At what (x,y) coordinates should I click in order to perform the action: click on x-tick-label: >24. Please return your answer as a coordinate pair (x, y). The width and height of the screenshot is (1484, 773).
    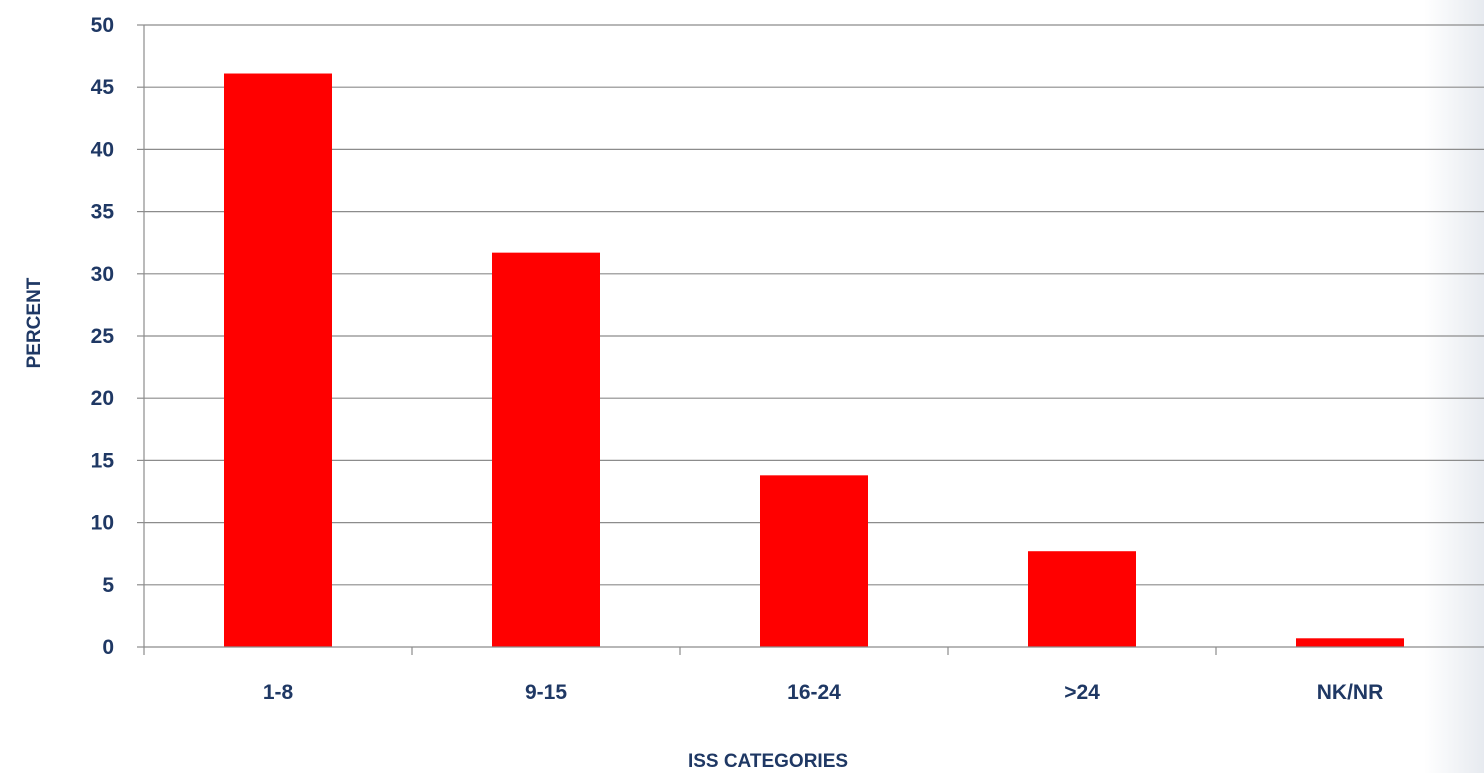
    Looking at the image, I should click on (1082, 692).